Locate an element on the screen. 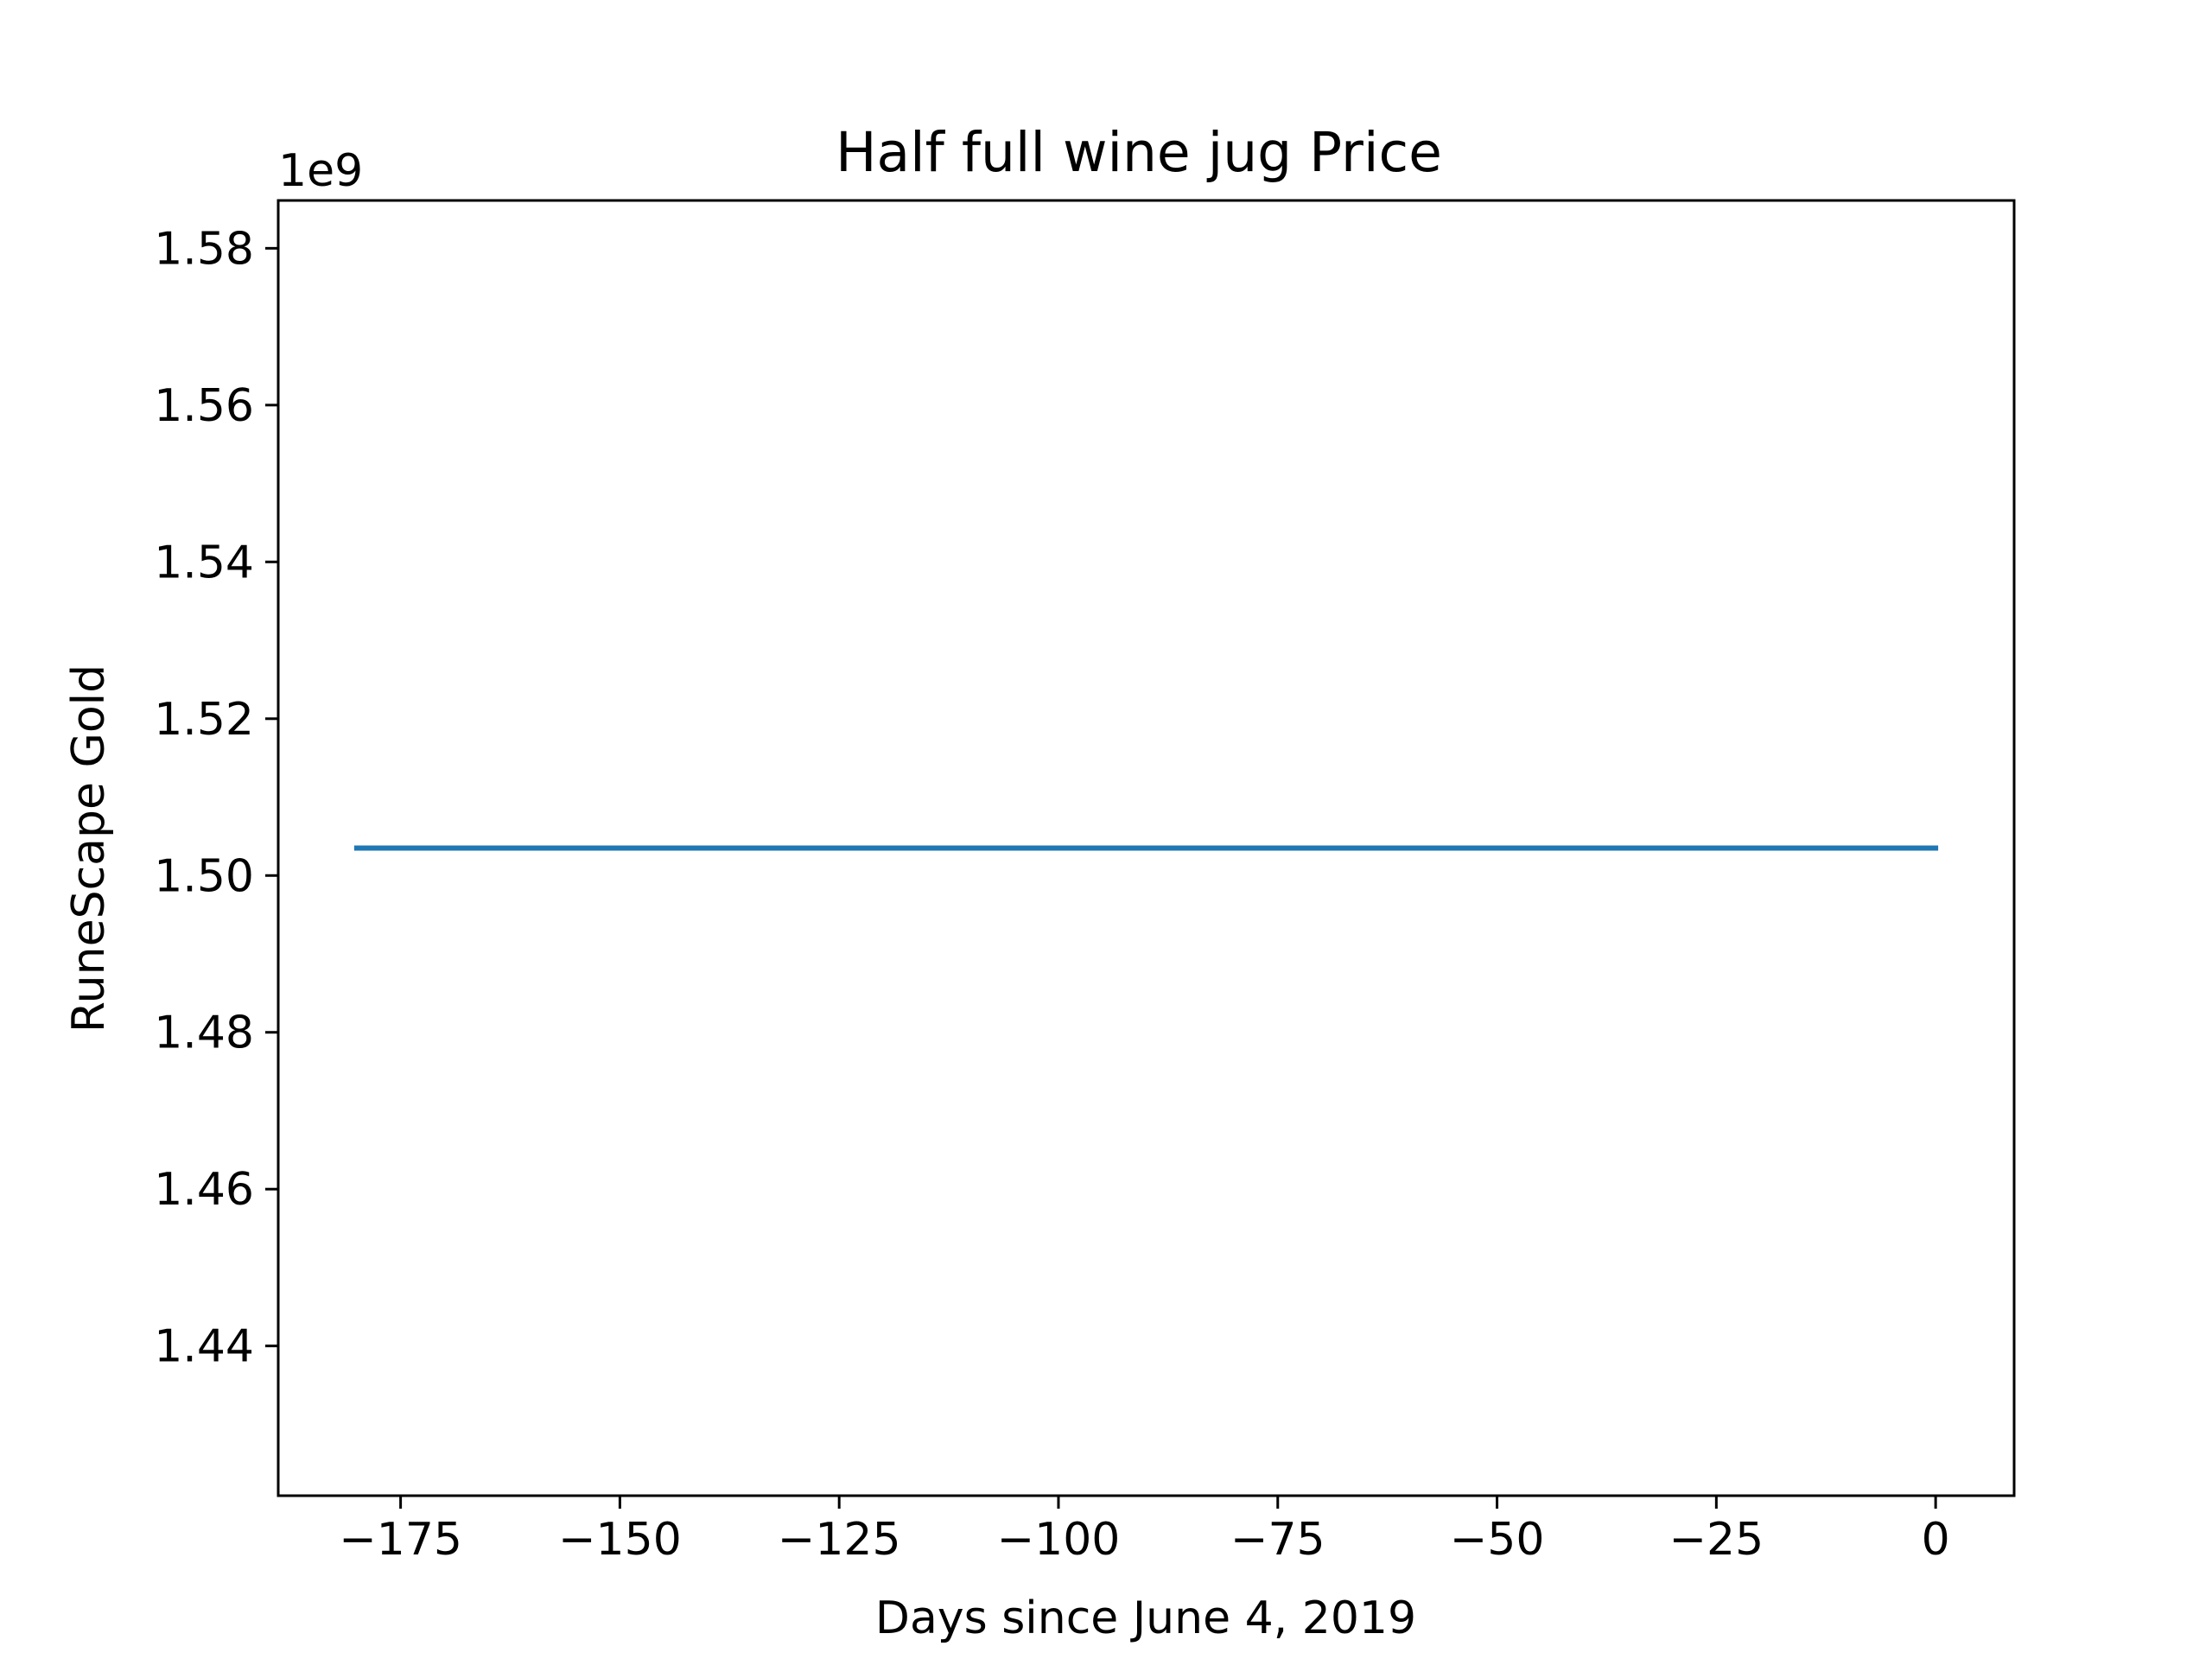  y-tick-label: 1.46 is located at coordinates (204, 1190).